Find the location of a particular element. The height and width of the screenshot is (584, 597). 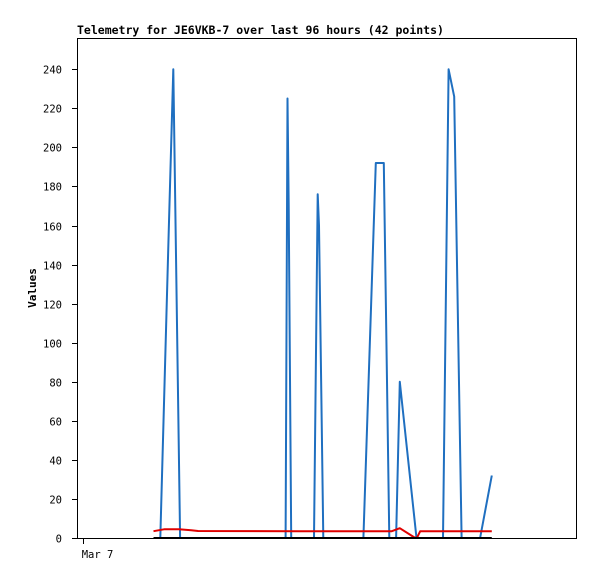

y-tick-label: 160 is located at coordinates (52, 228).